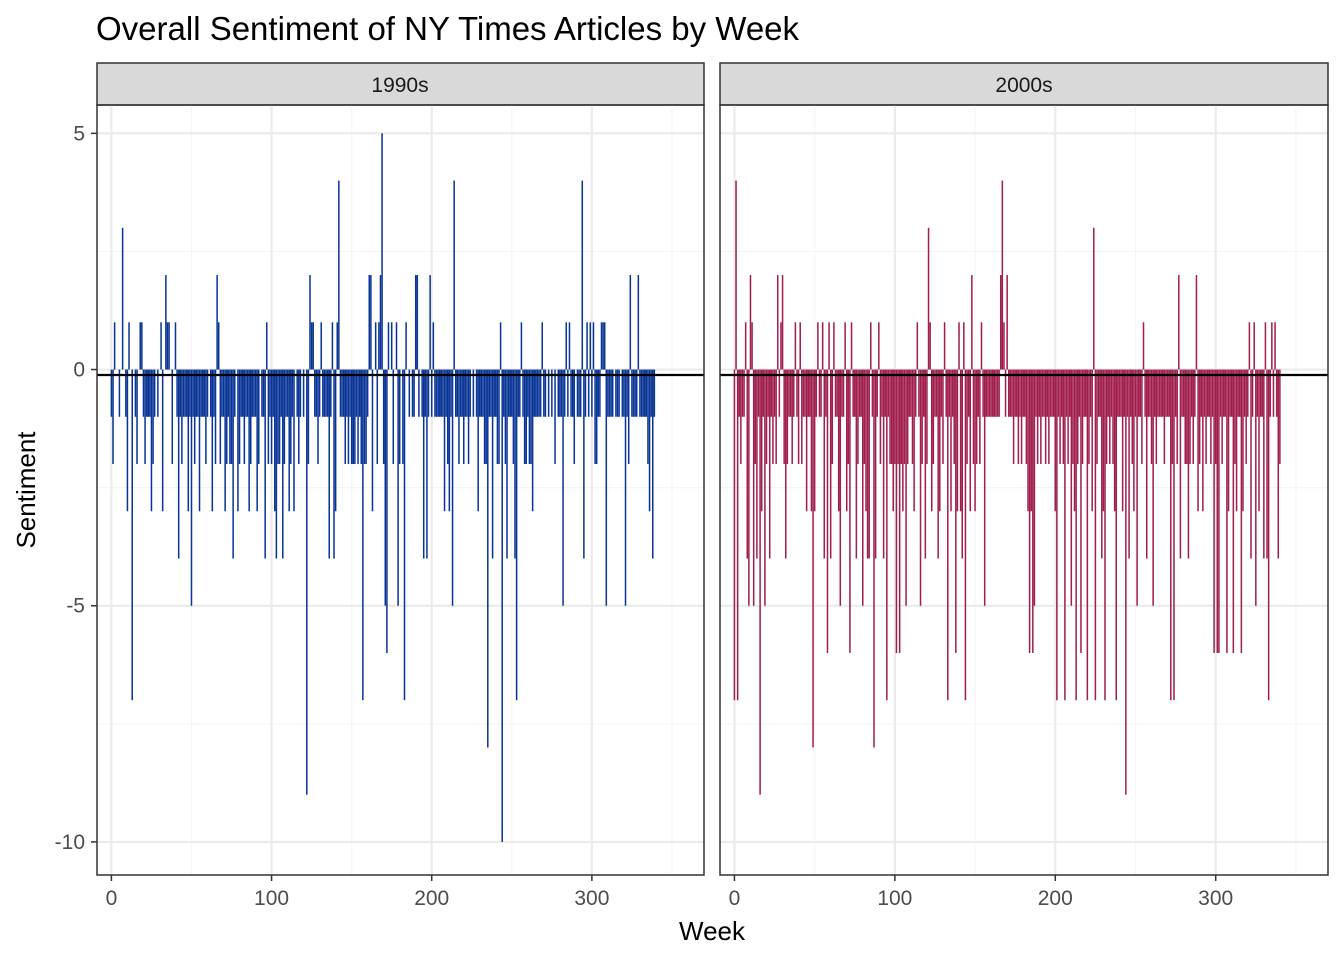  I want to click on x-axis-1990s: 0 100 200 300, so click(357, 892).